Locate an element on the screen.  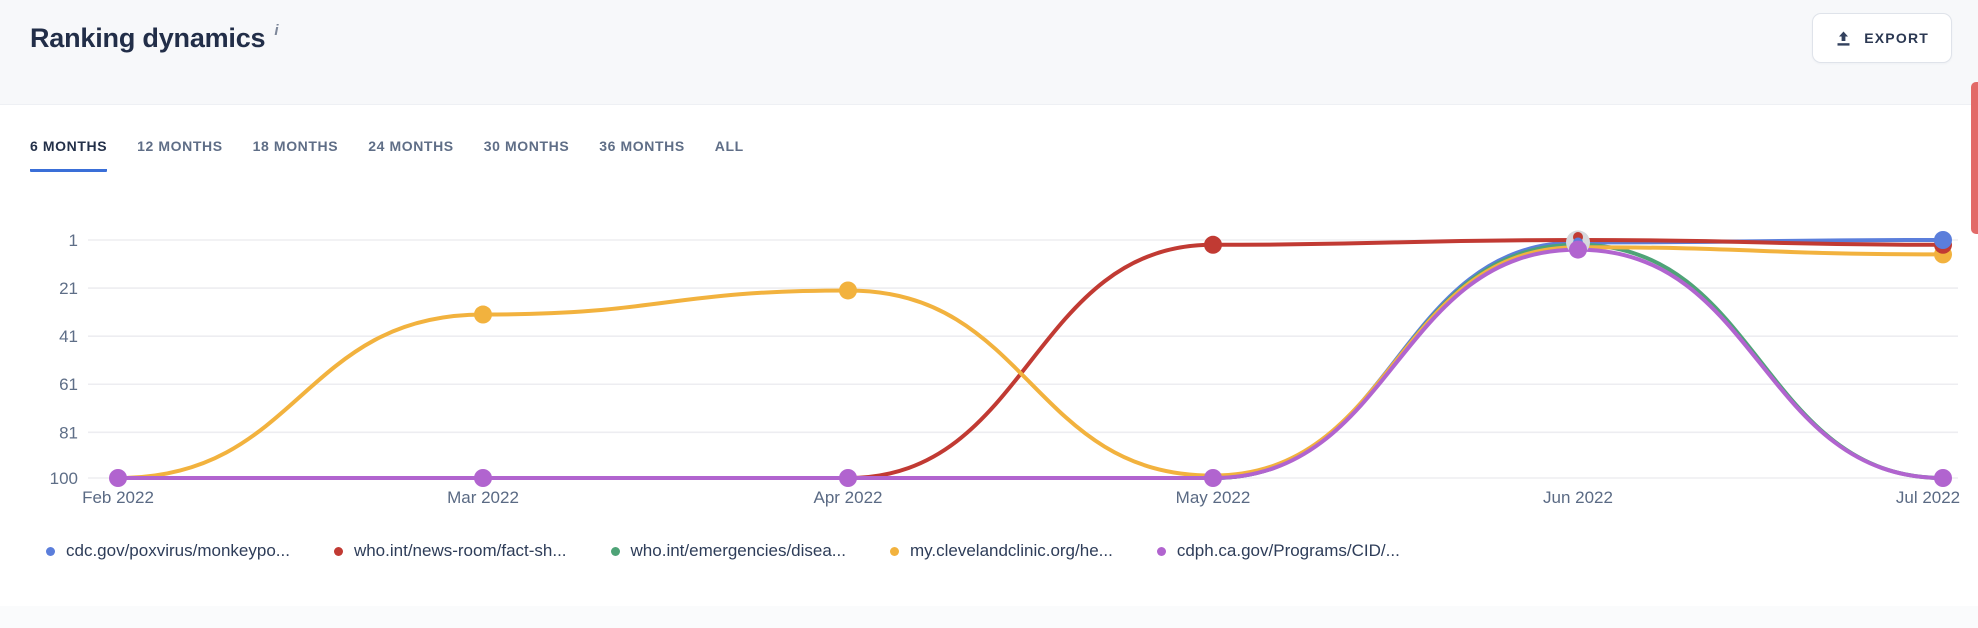
x-tick-label: Jul 2022 is located at coordinates (1928, 497).